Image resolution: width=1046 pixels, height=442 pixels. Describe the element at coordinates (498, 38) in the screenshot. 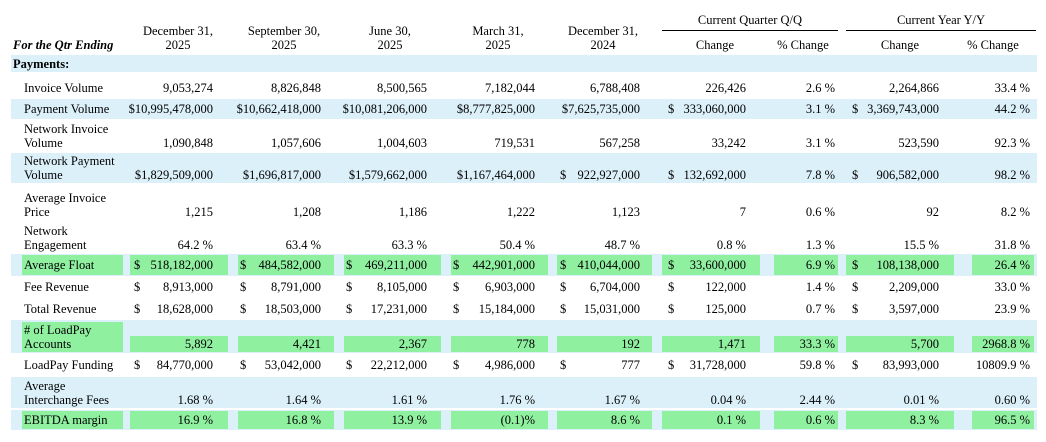

I see `col-header-mar-2025: March 31, 2025` at that location.